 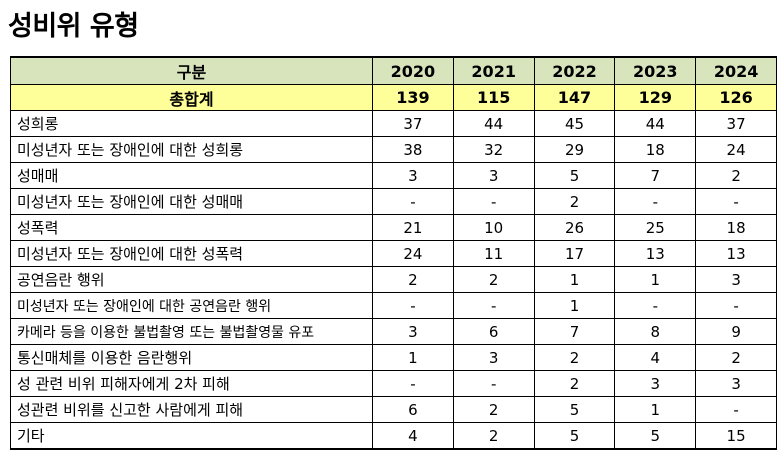 I want to click on row-label: 성희롱, so click(x=191, y=123).